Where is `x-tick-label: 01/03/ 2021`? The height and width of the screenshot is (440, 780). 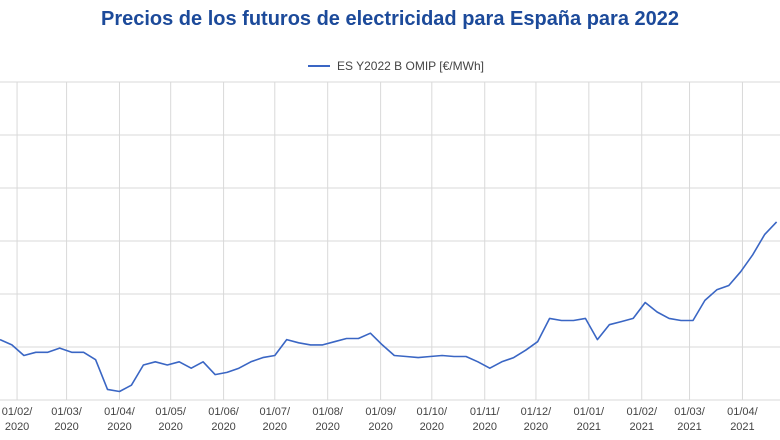 x-tick-label: 01/03/ 2021 is located at coordinates (689, 419).